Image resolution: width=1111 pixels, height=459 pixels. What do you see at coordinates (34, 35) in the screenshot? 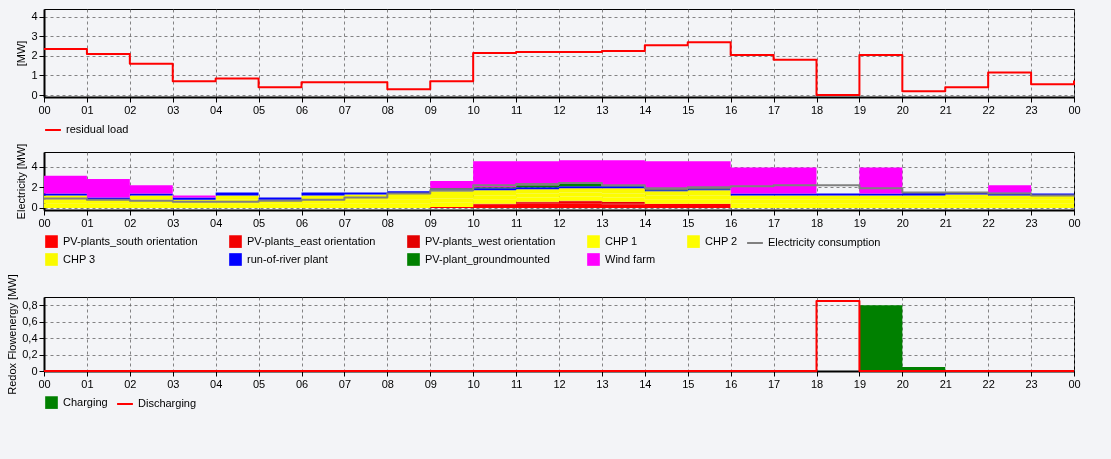
I see `y-tick-label: 3` at bounding box center [34, 35].